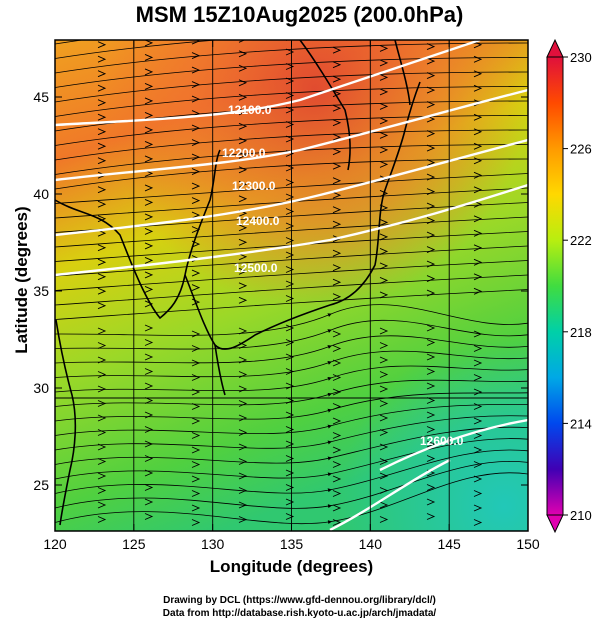 This screenshot has width=599, height=625. I want to click on colorbar-ticks: 230 226 222 218 214 210, so click(577, 286).